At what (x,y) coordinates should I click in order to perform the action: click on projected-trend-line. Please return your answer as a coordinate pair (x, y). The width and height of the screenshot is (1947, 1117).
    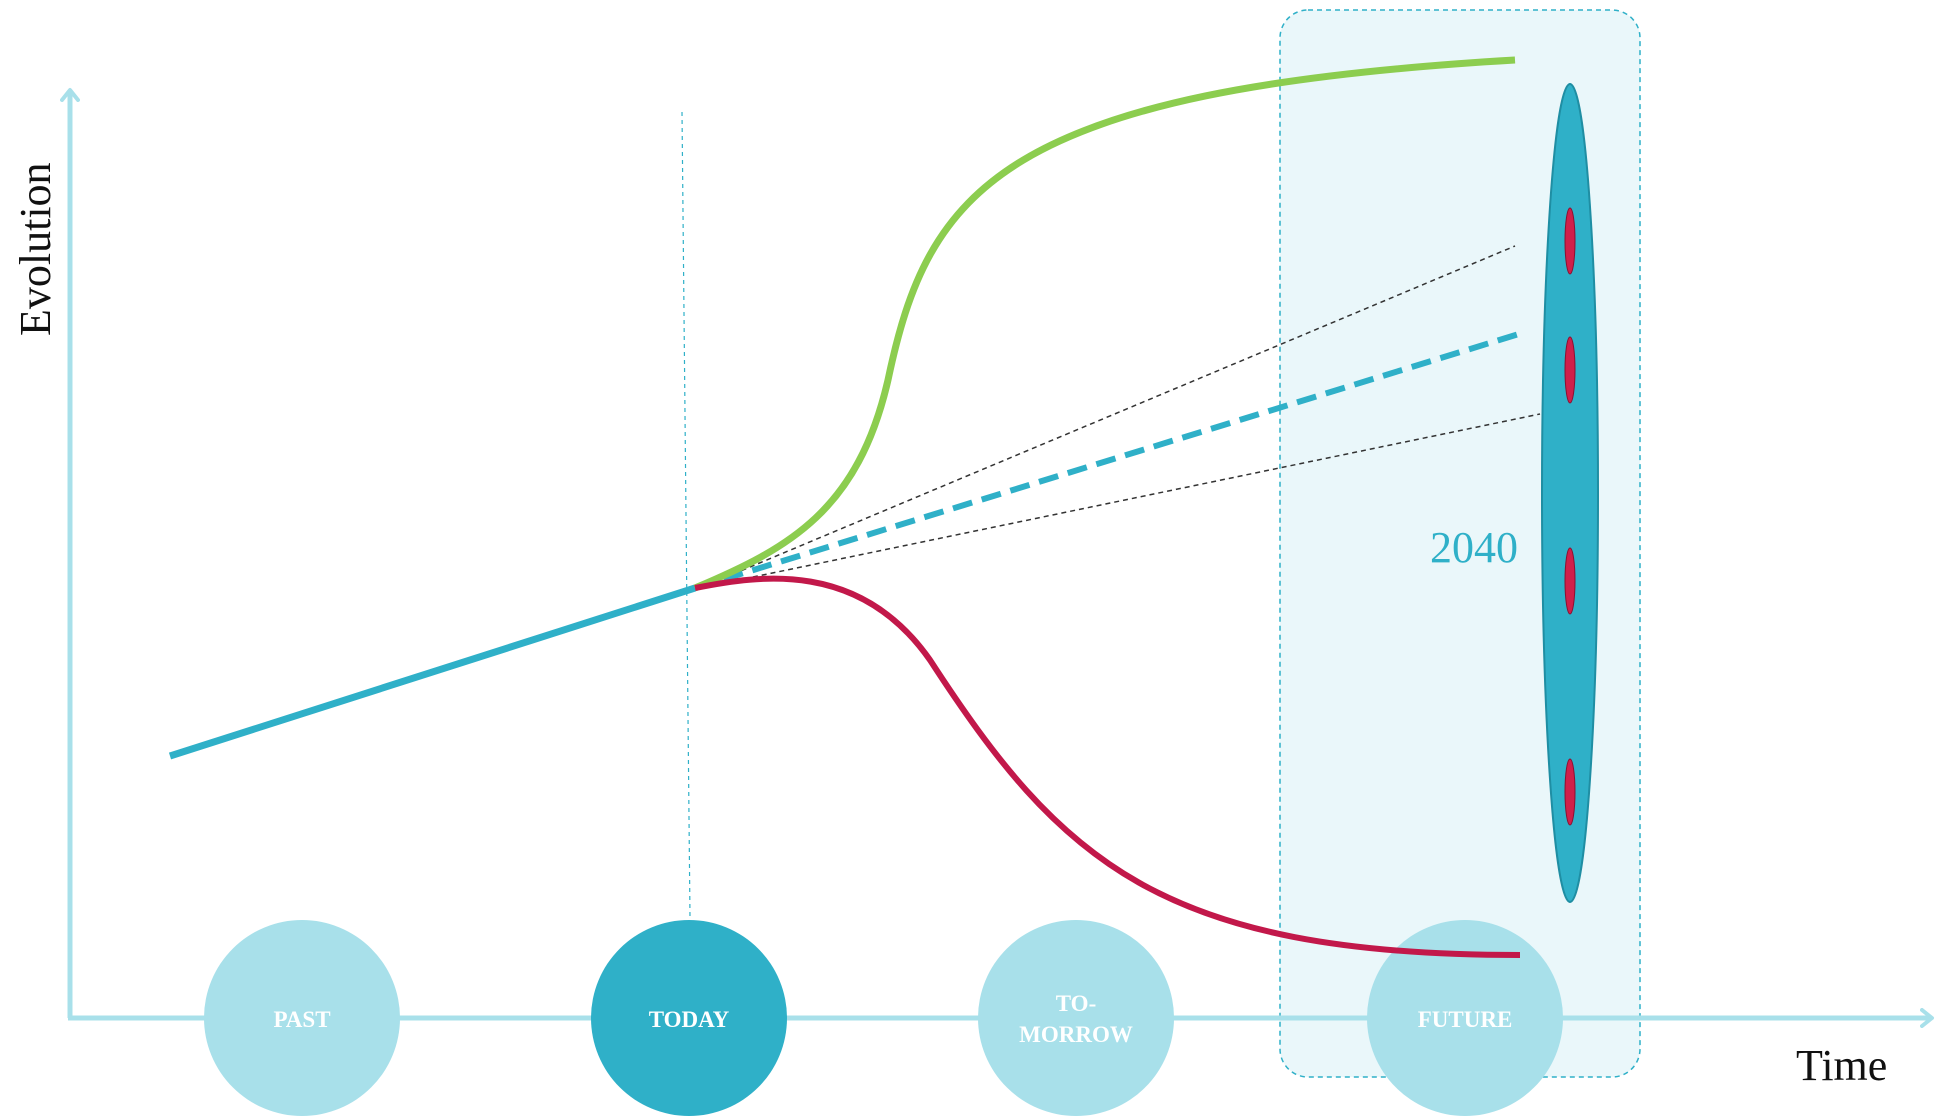
    Looking at the image, I should click on (1108, 460).